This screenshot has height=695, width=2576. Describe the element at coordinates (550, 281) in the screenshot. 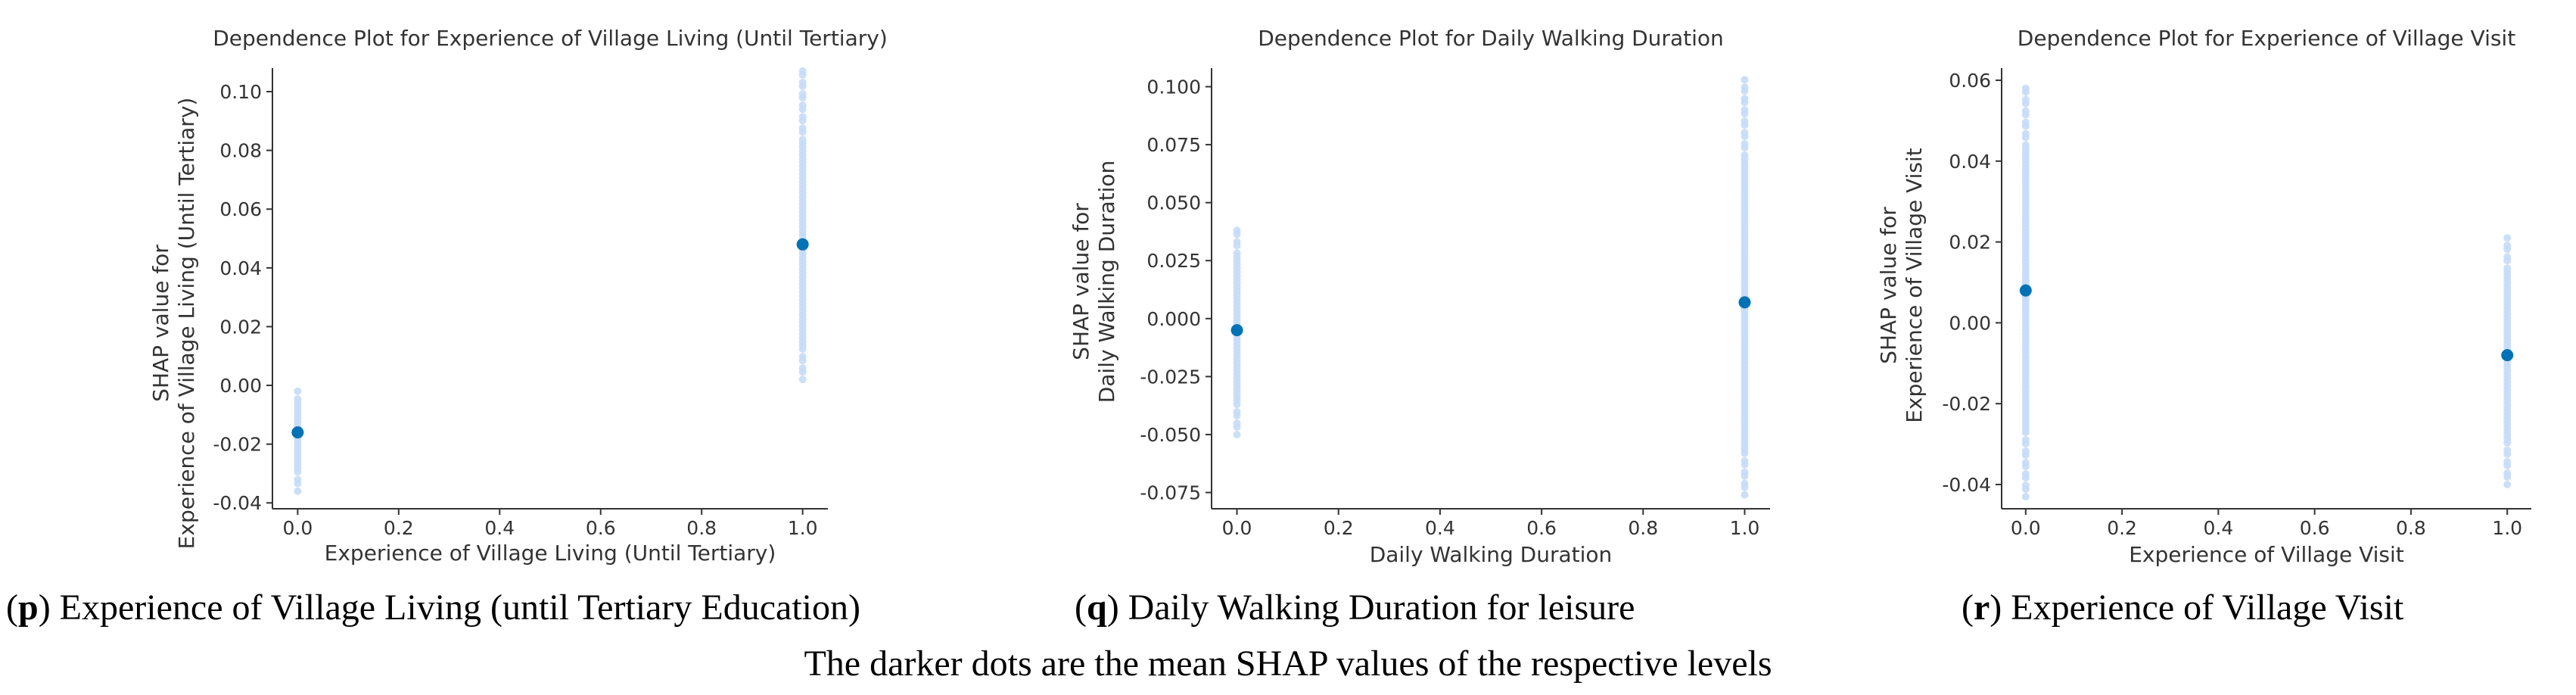

I see `panel-p-points` at that location.